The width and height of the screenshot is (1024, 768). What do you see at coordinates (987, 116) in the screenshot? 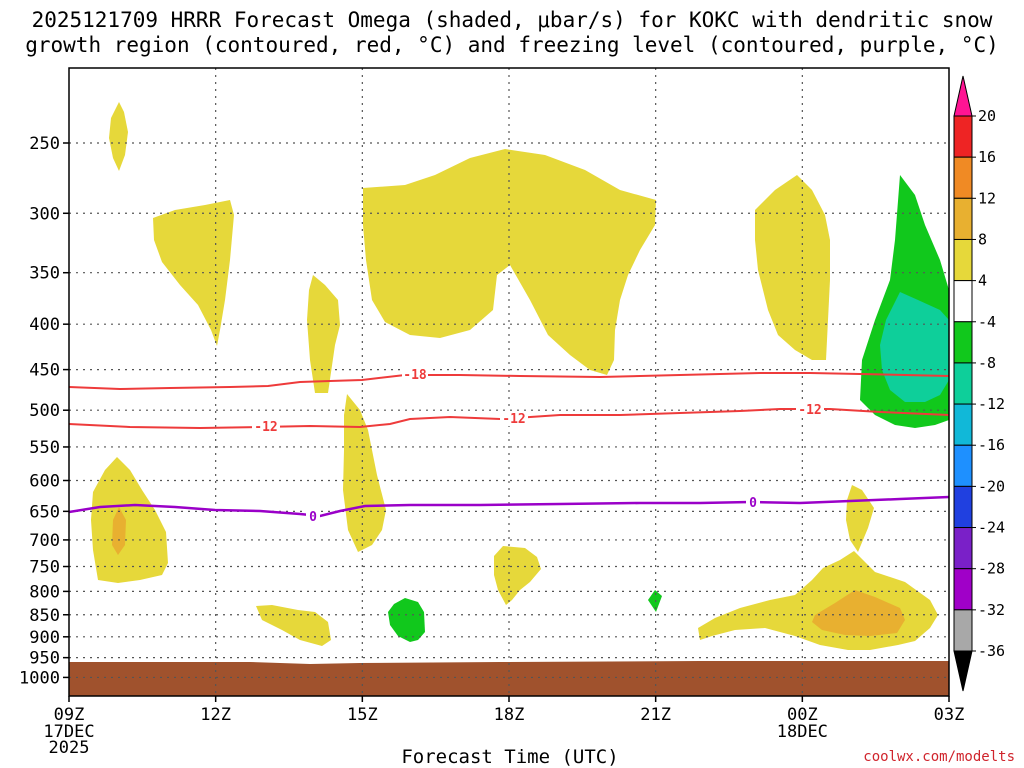
I see `colorbar-tick-label: 20` at bounding box center [987, 116].